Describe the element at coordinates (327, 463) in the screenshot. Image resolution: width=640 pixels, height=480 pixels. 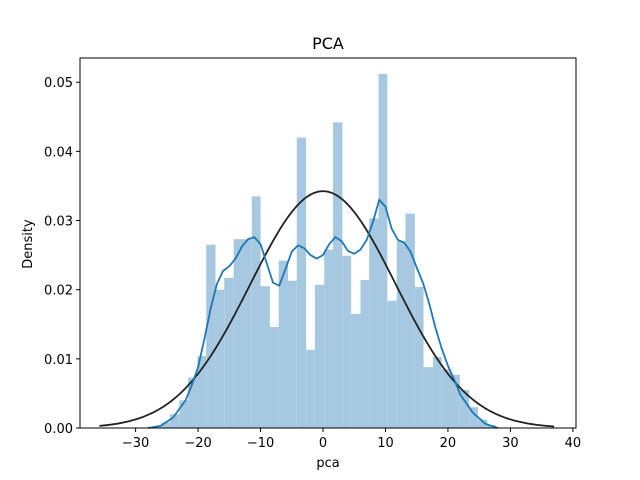
I see `x-axis-label: pca` at that location.